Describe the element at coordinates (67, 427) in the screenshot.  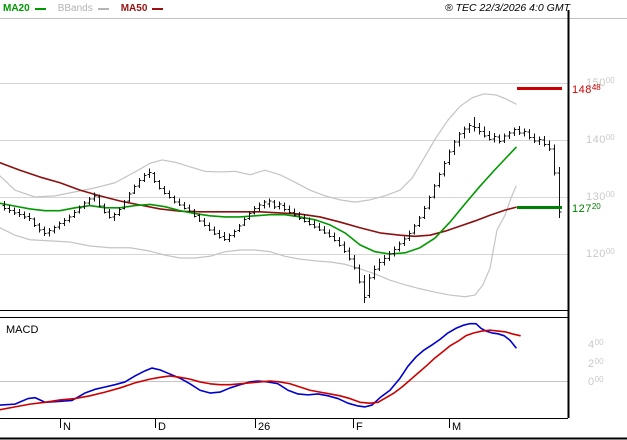
I see `x-axis-label: N` at that location.